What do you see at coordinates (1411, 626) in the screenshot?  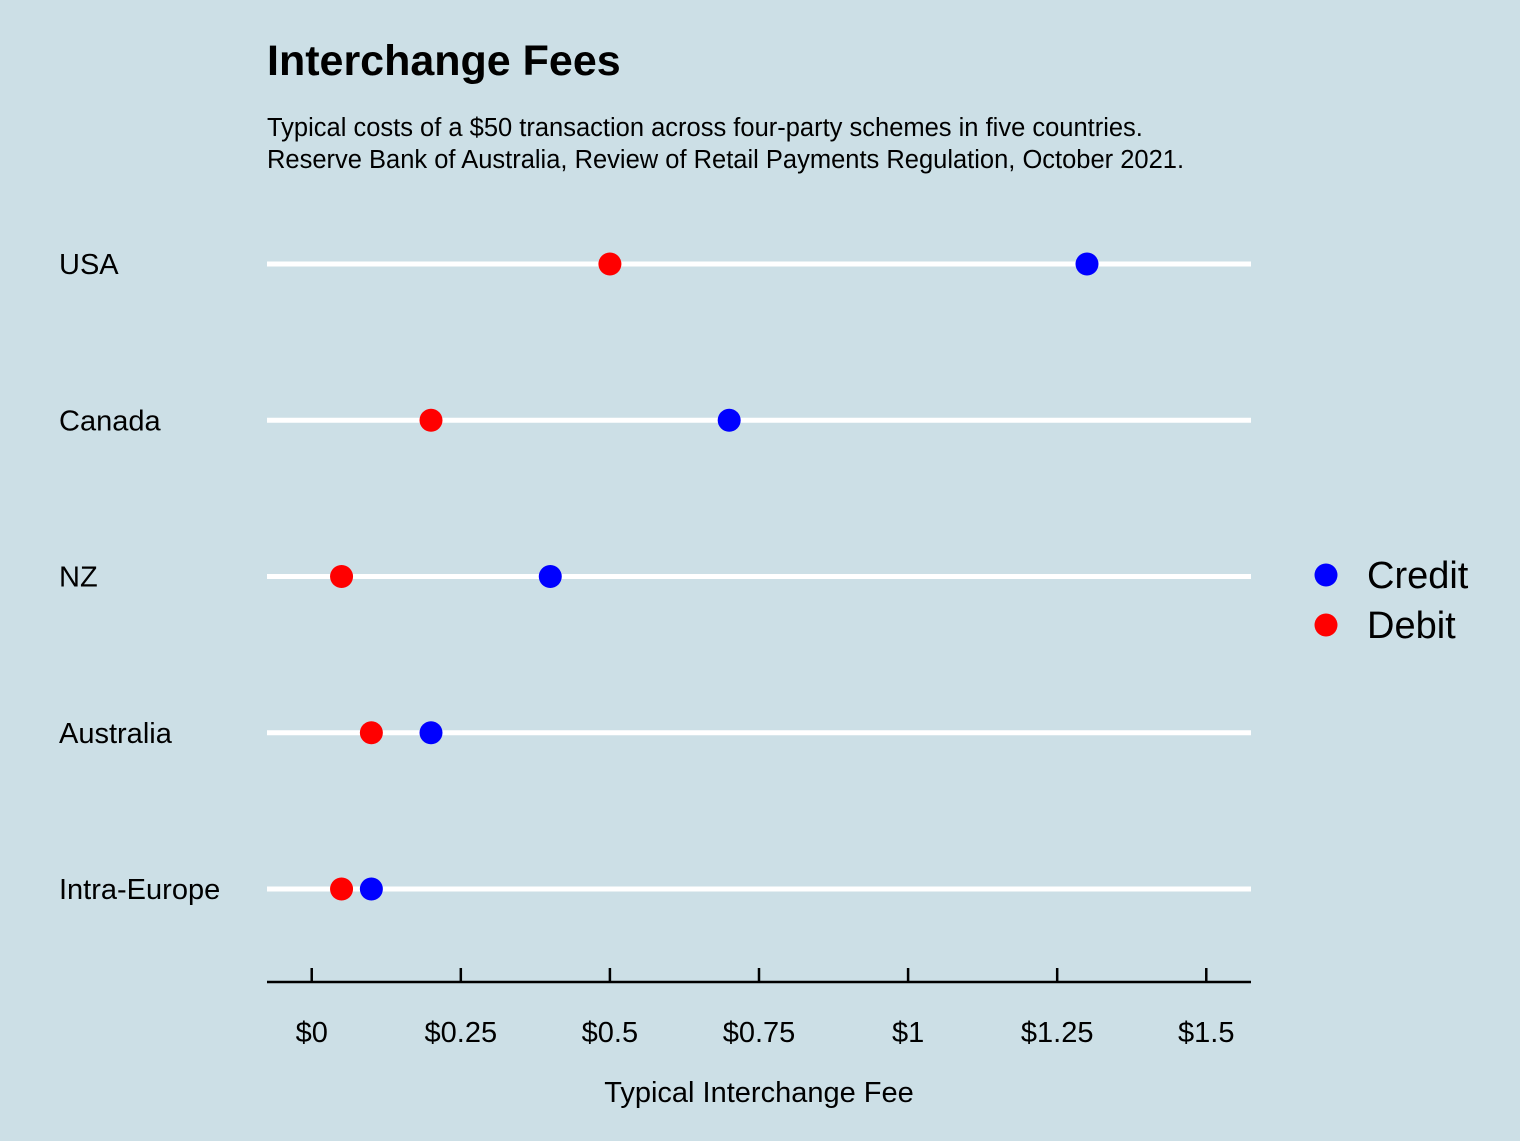 I see `legend-label-debit: Debit` at bounding box center [1411, 626].